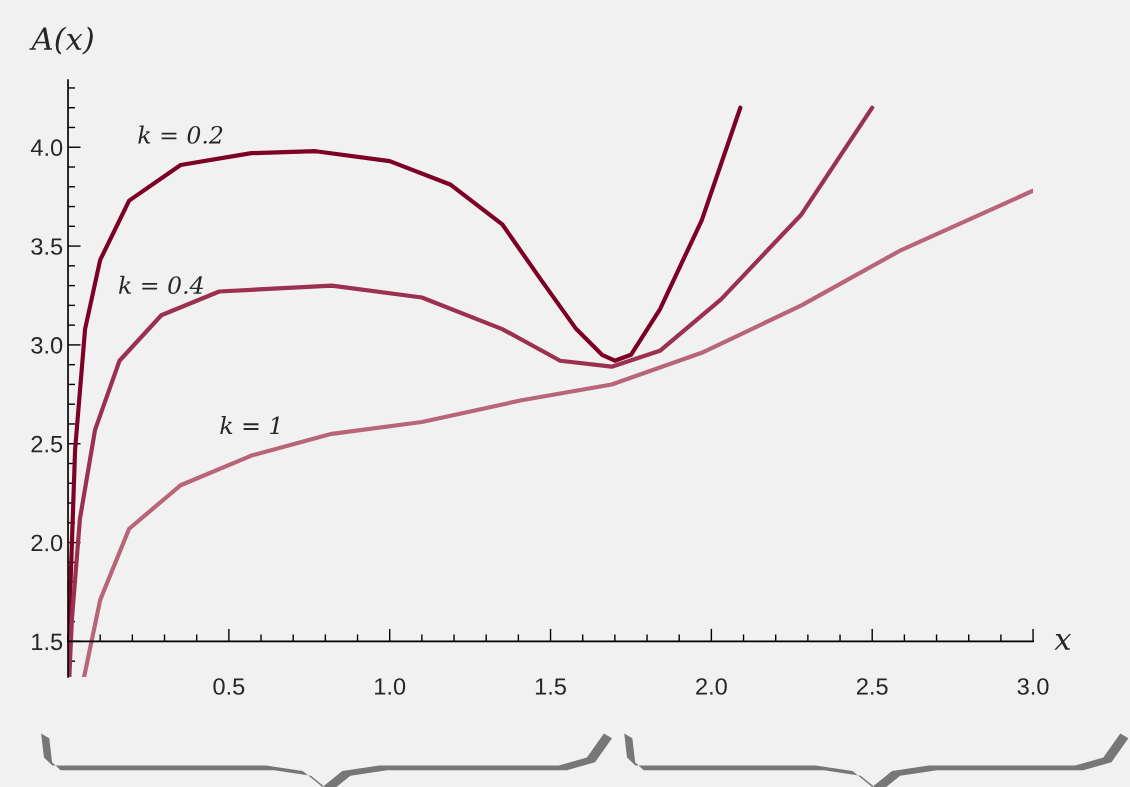  Describe the element at coordinates (47, 345) in the screenshot. I see `y-tick-label: 3.0` at that location.